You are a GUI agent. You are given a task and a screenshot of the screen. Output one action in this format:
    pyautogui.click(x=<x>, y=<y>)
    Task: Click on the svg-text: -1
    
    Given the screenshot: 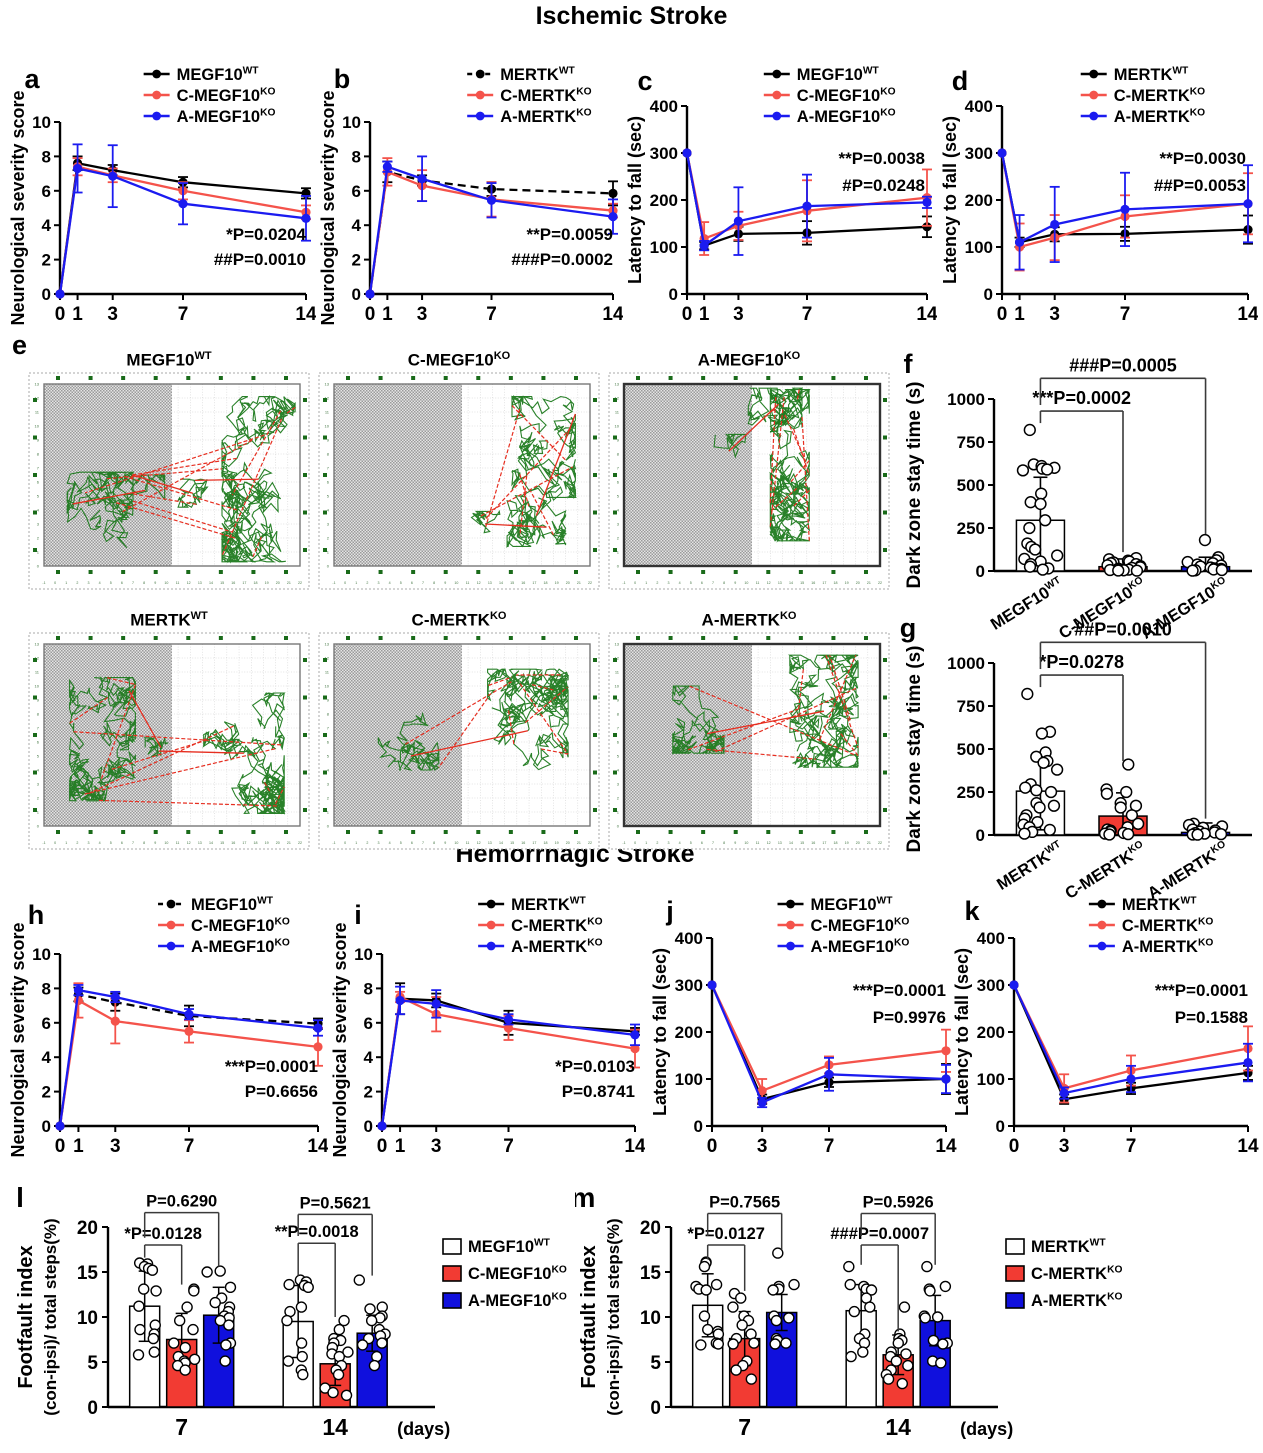 What is the action you would take?
    pyautogui.click(x=333, y=583)
    